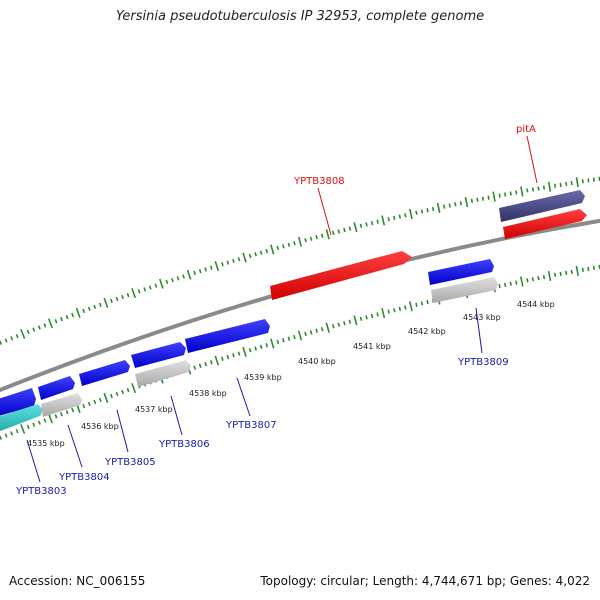 The image size is (600, 600). Describe the element at coordinates (184, 444) in the screenshot. I see `gene-label-yptb3806: YPTB3806` at that location.